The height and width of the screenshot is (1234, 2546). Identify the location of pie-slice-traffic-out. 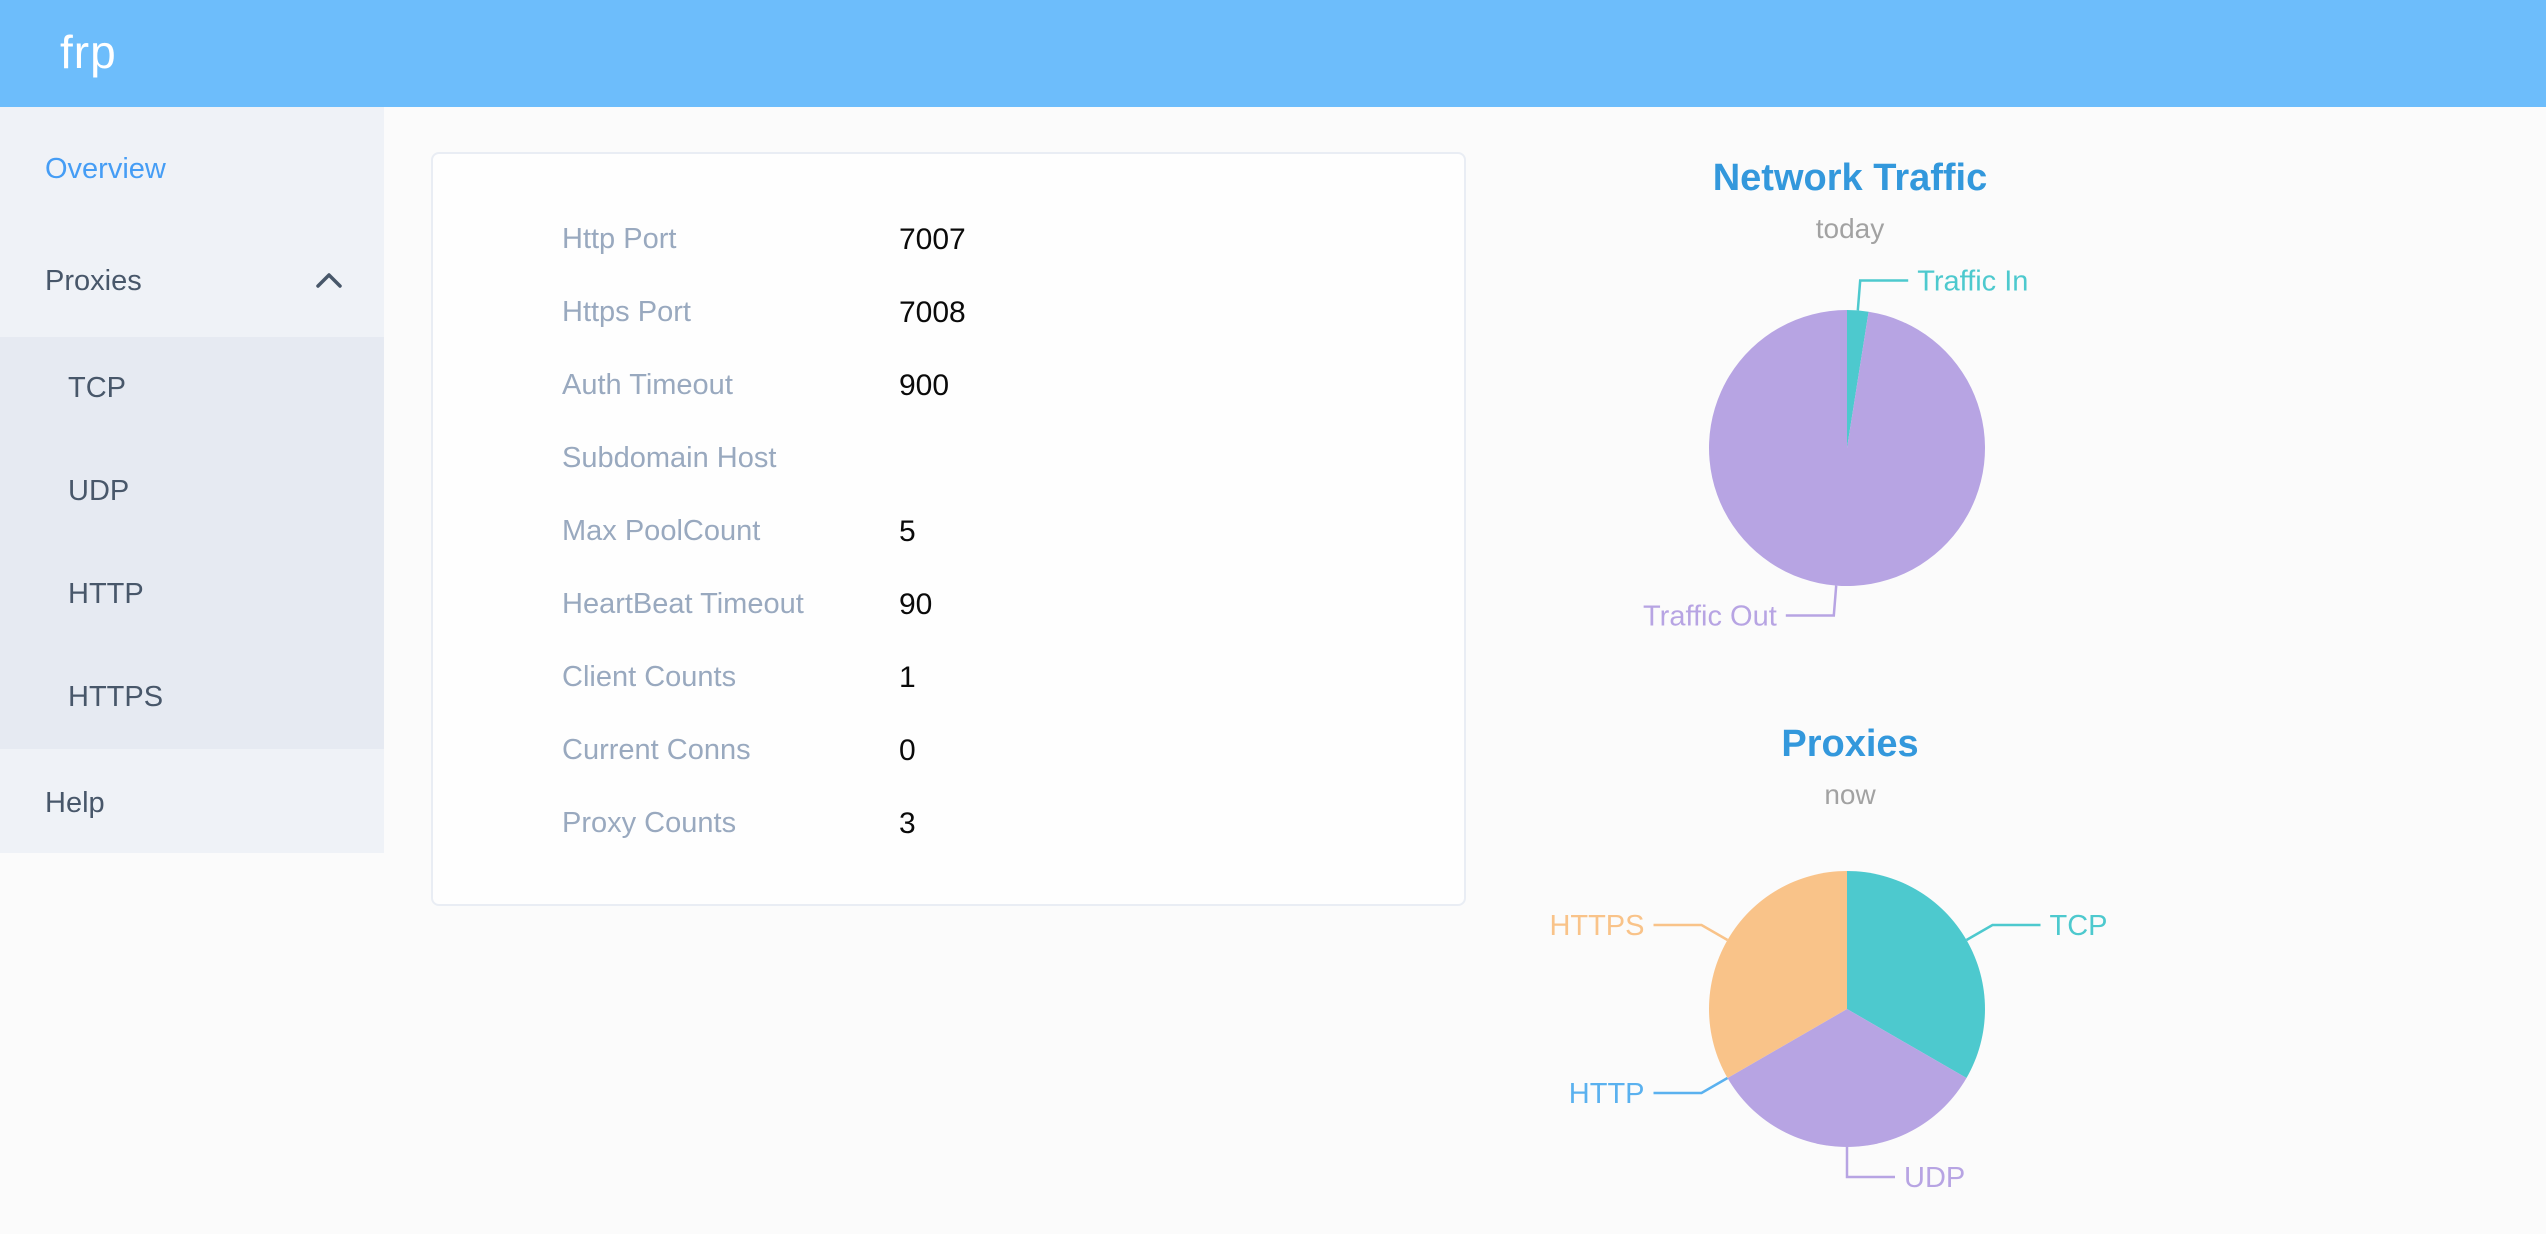
(1847, 448).